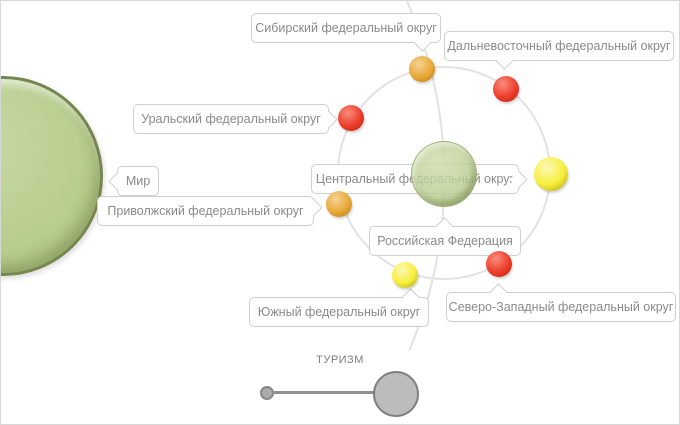 This screenshot has height=425, width=680. What do you see at coordinates (323, 392) in the screenshot?
I see `legend-connector-line` at bounding box center [323, 392].